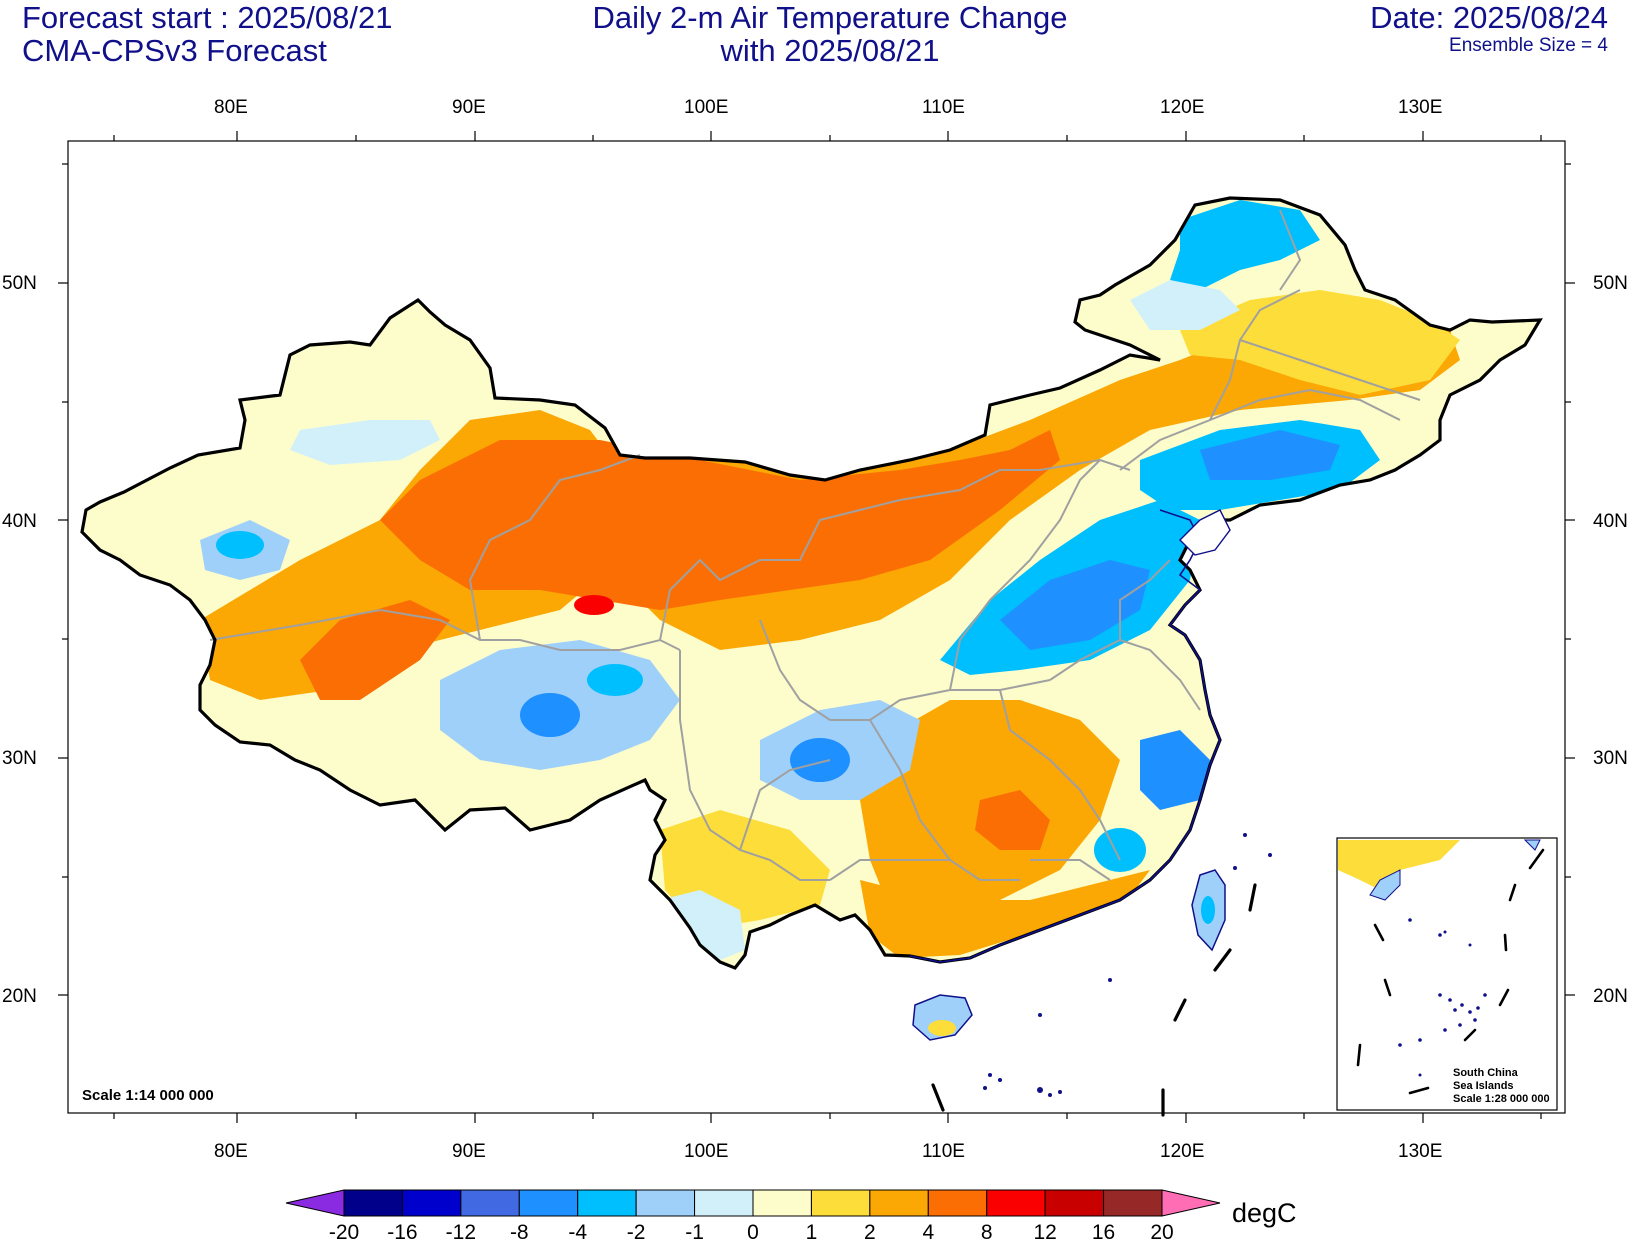  What do you see at coordinates (315, 1203) in the screenshot?
I see `colorbar-min-arrow` at bounding box center [315, 1203].